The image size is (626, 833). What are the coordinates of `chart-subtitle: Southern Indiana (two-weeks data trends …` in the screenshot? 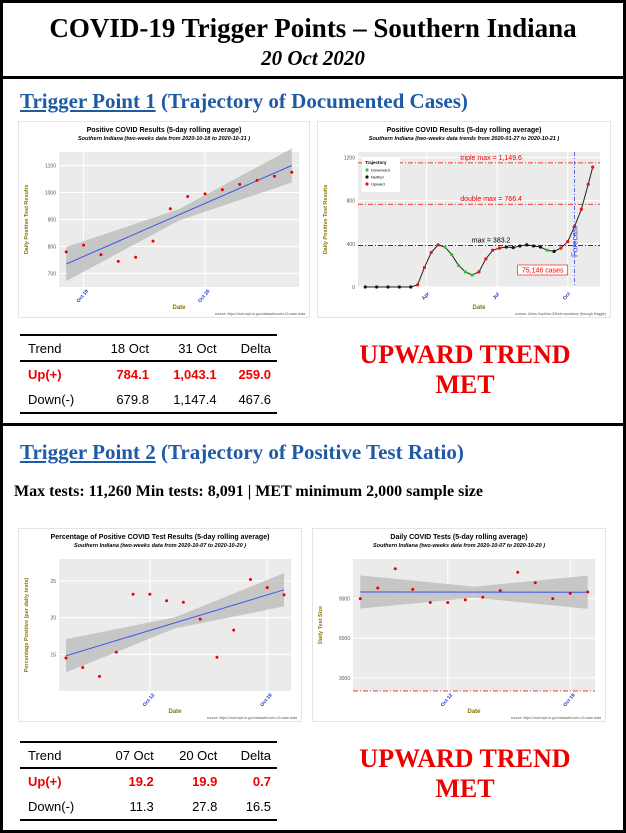 It's located at (464, 139).